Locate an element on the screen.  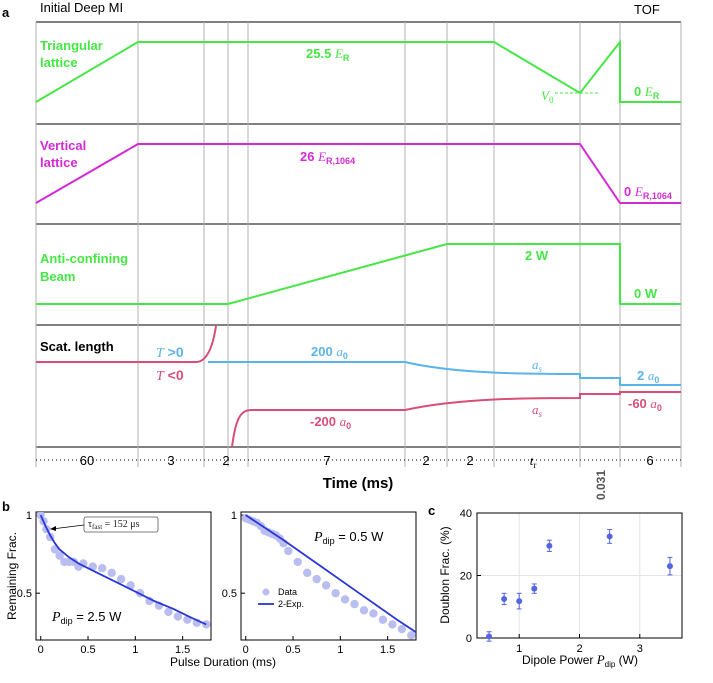
y-tick-label: 40 is located at coordinates (466, 514).